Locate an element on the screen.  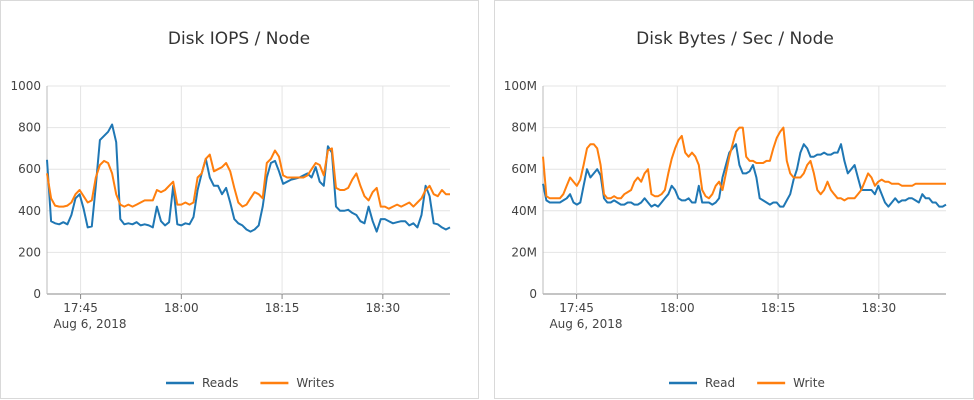
y-tick-label: 80M is located at coordinates (524, 128).